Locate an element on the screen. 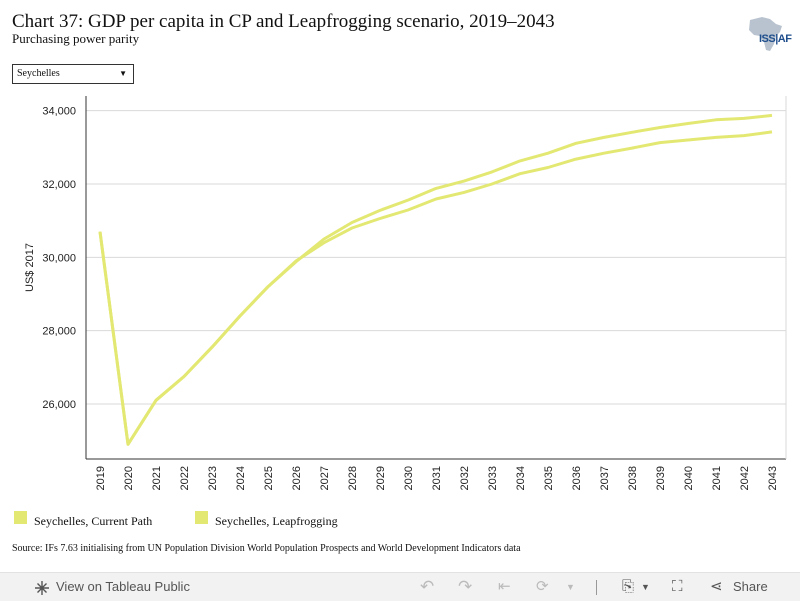 The height and width of the screenshot is (601, 800). y-tick-label: 34,000 is located at coordinates (59, 112).